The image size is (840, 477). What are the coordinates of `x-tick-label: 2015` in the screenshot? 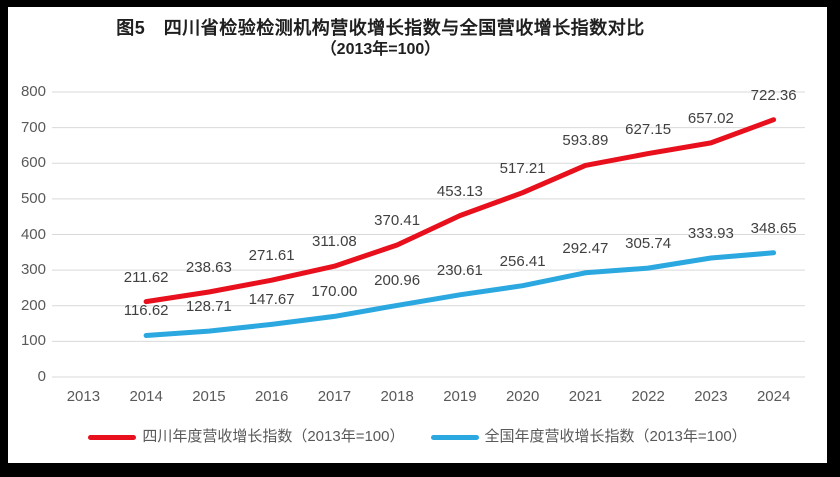 It's located at (209, 396).